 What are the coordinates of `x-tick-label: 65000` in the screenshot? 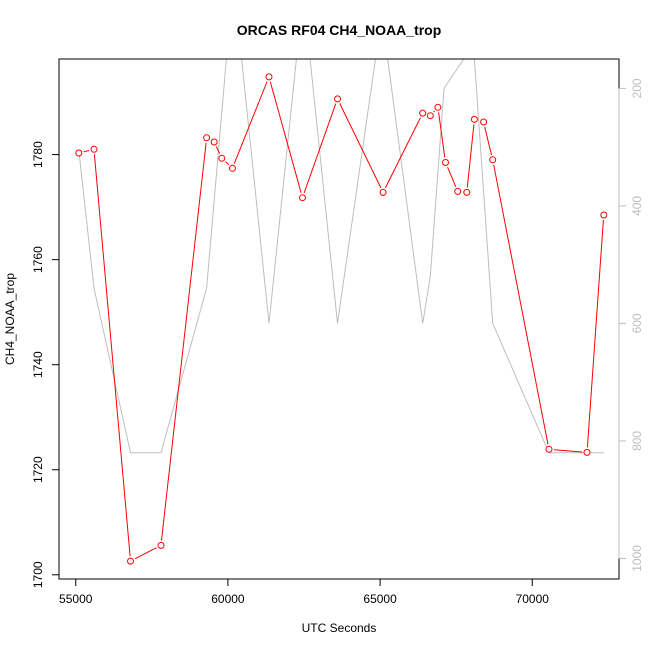 It's located at (380, 599).